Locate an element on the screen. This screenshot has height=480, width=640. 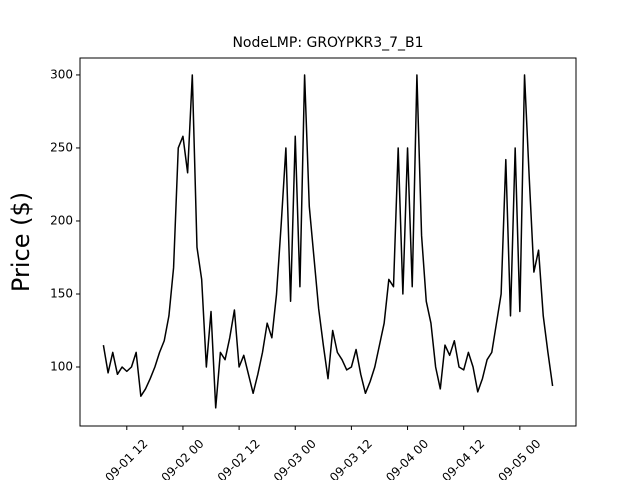
x-tick-label: 09-02 00 is located at coordinates (183, 458).